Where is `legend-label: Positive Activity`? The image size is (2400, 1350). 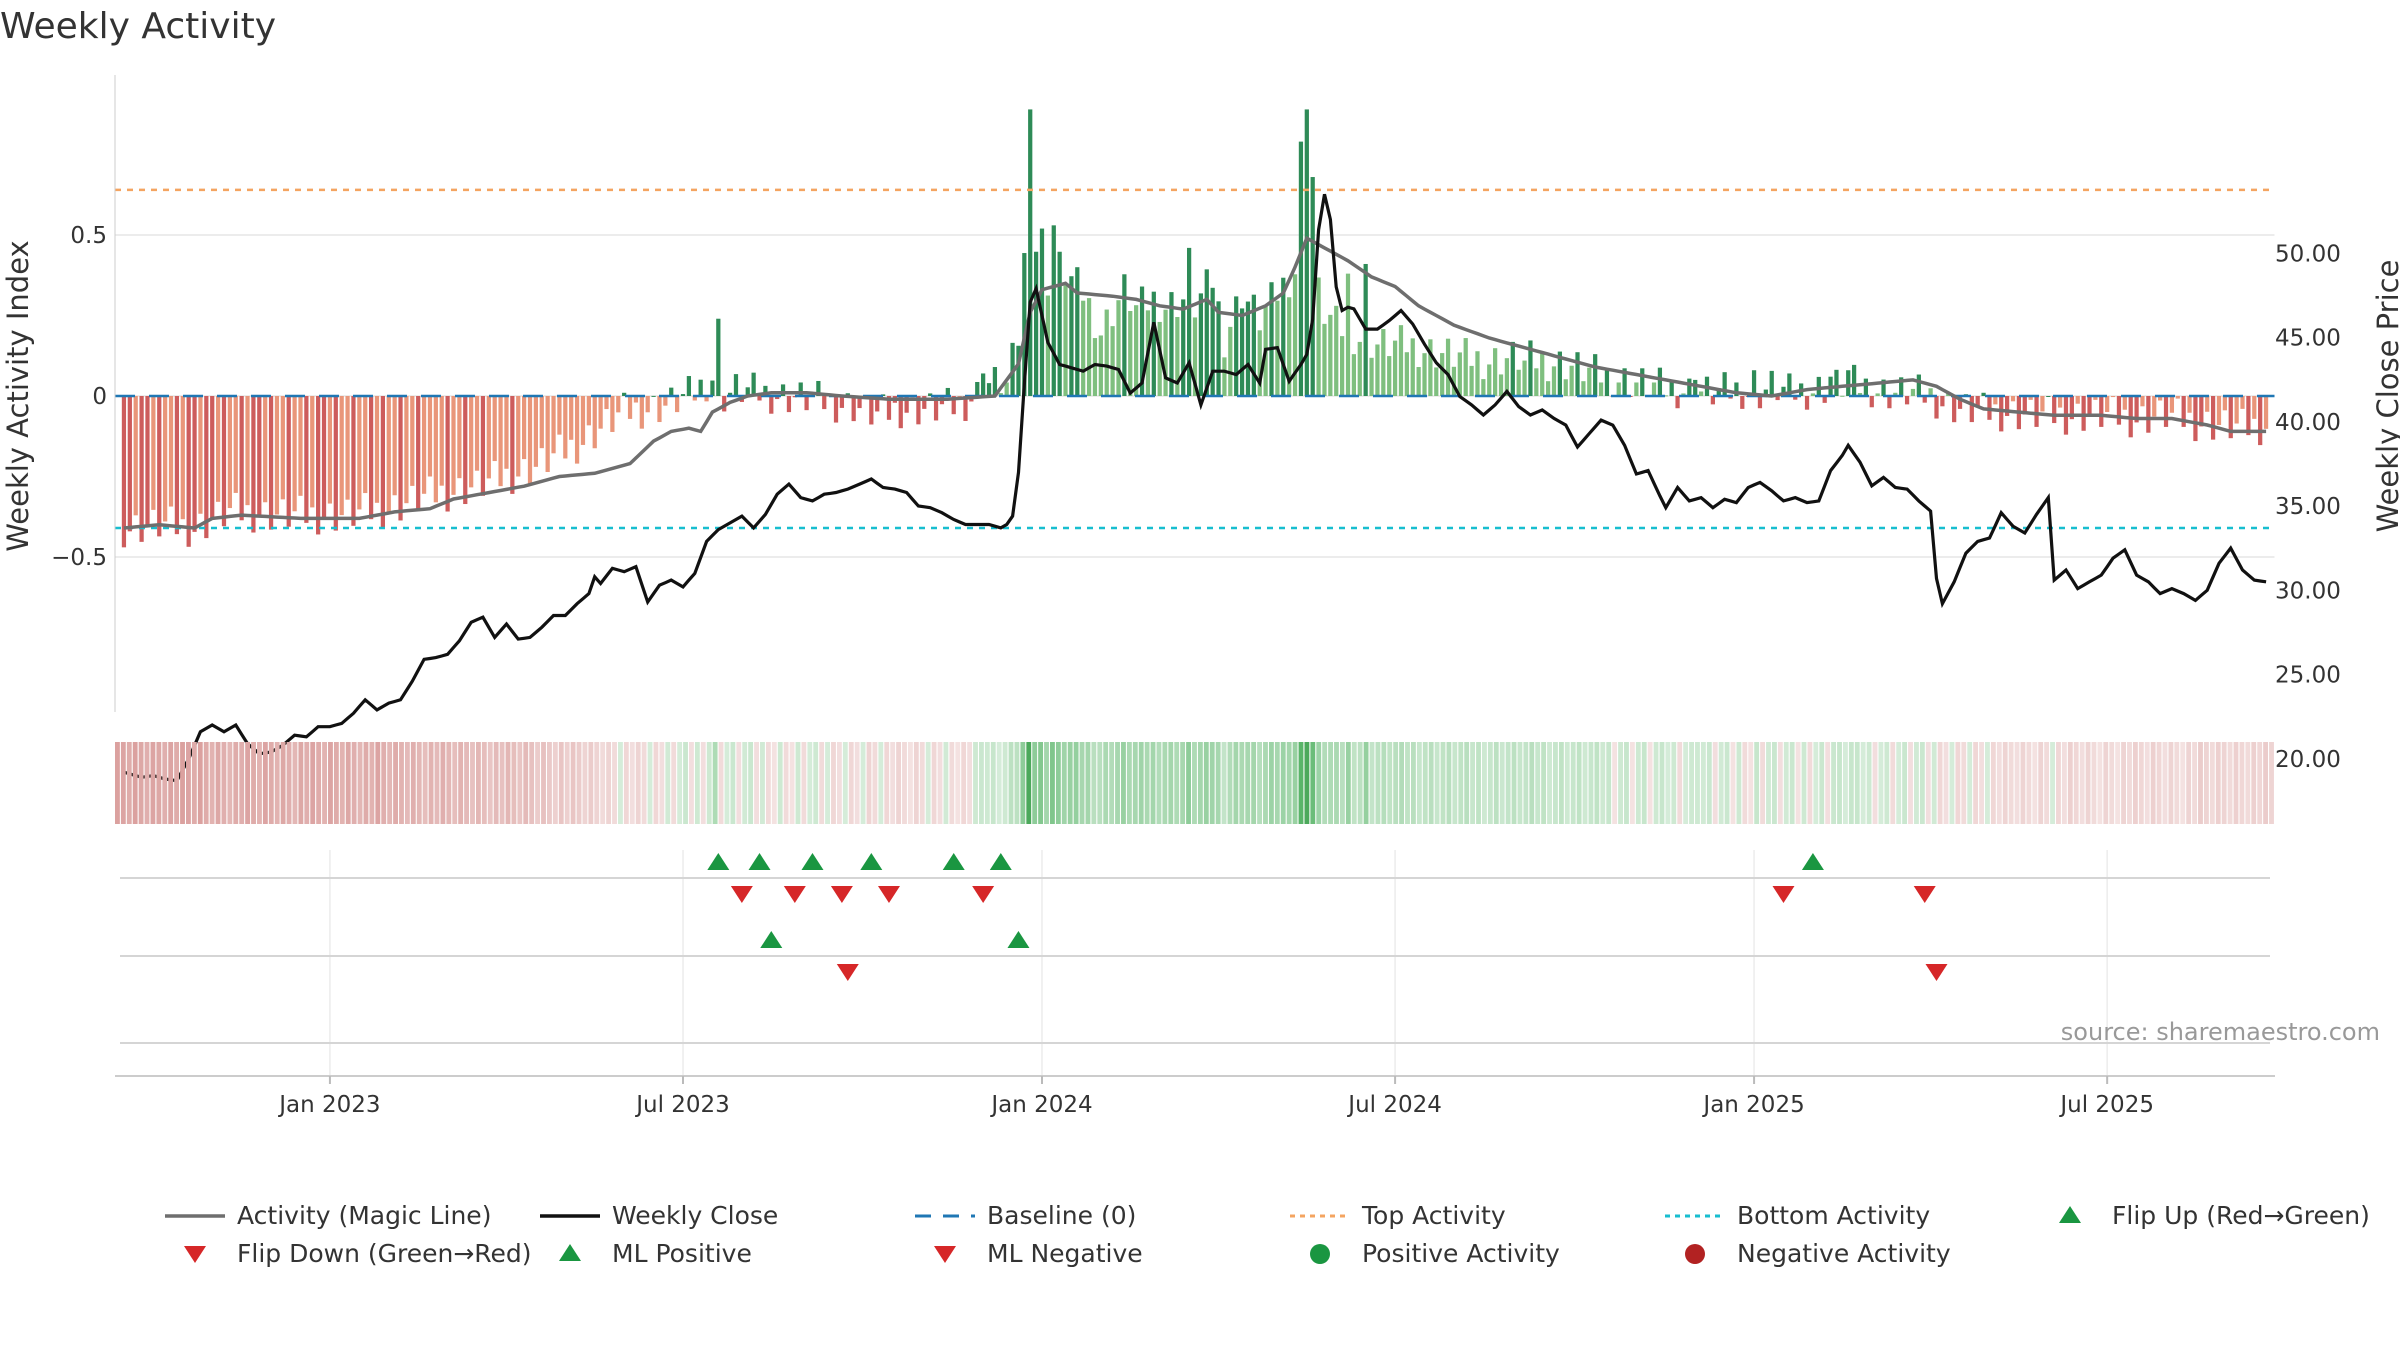
legend-label: Positive Activity is located at coordinates (1461, 1253).